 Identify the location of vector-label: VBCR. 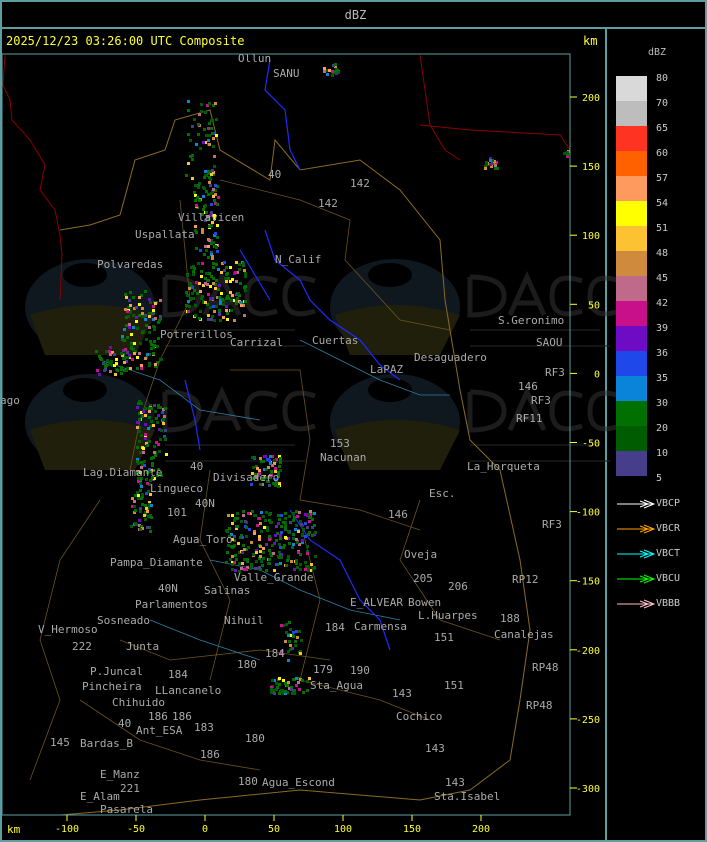
(668, 528).